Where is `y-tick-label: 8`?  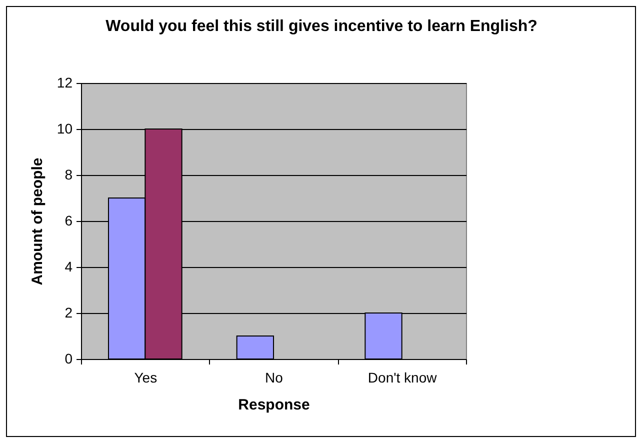
y-tick-label: 8 is located at coordinates (68, 174).